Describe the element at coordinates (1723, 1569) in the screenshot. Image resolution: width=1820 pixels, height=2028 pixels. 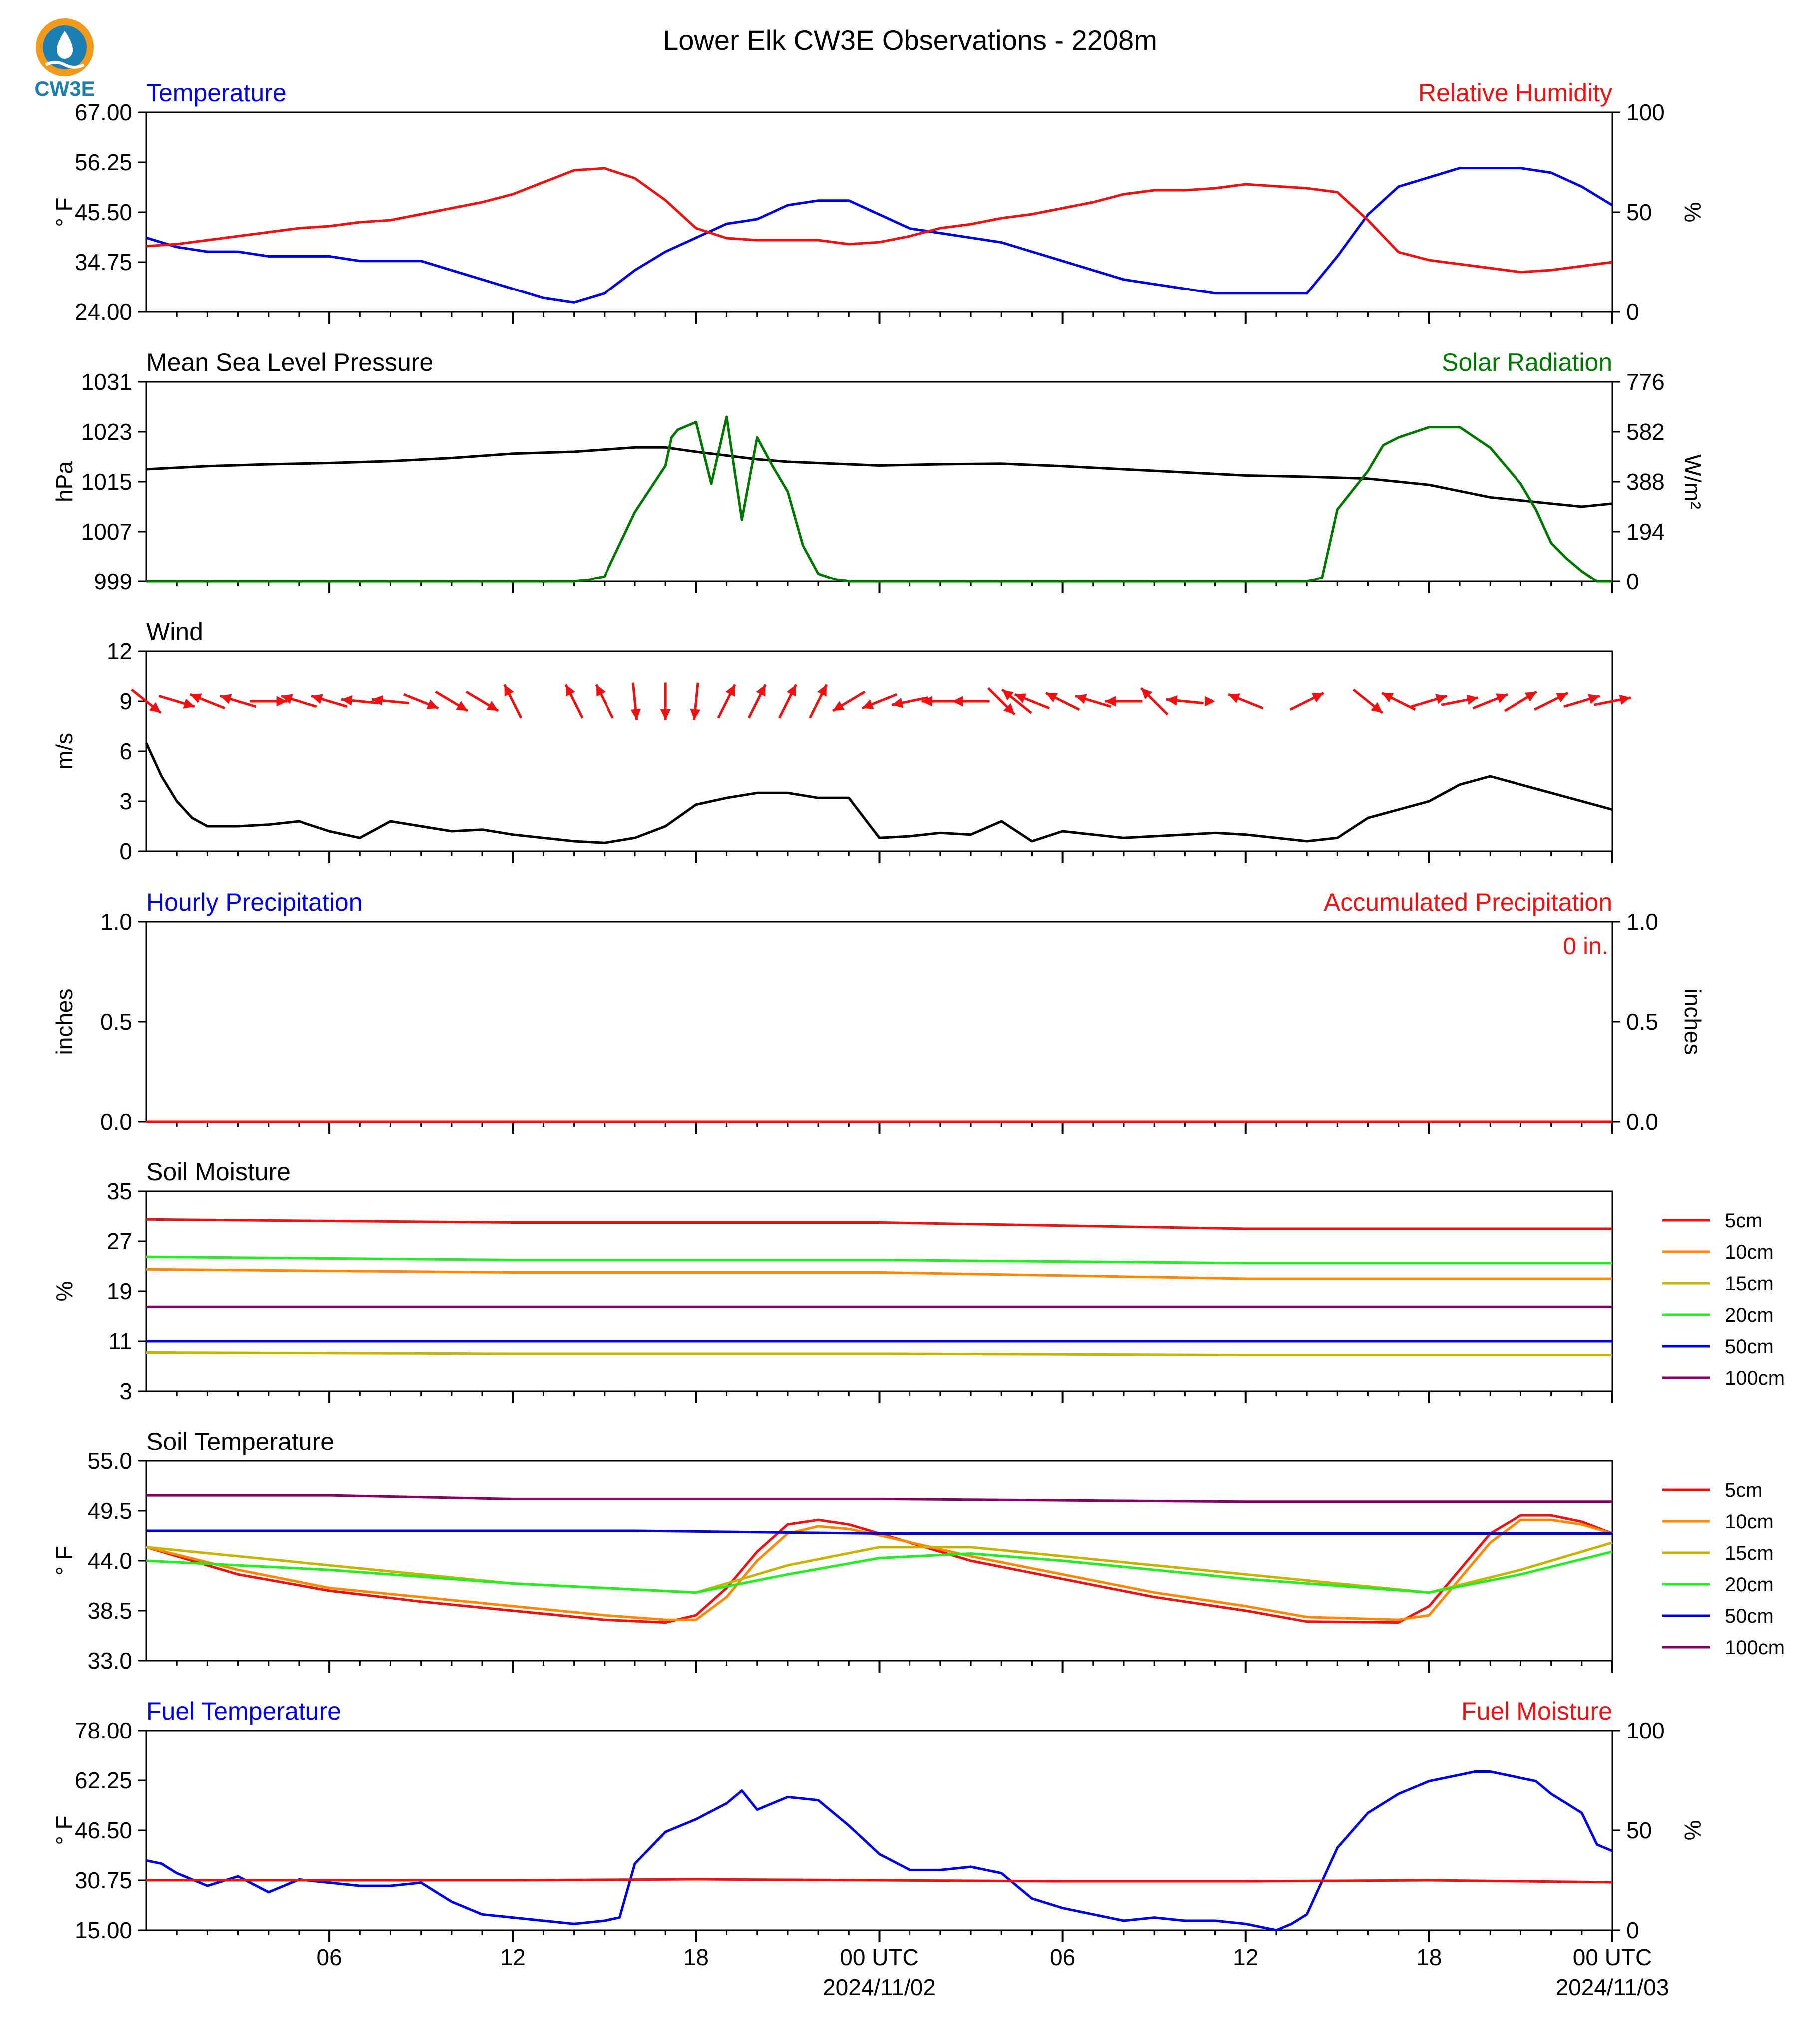
I see `legend: 5cm 10cm 15cm 20cm 50cm 100cm` at that location.